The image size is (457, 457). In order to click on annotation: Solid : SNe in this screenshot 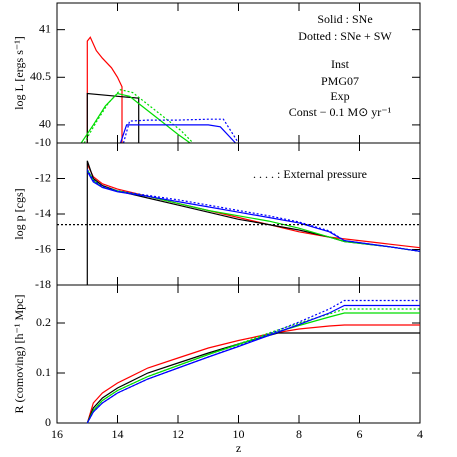, I will do `click(344, 19)`.